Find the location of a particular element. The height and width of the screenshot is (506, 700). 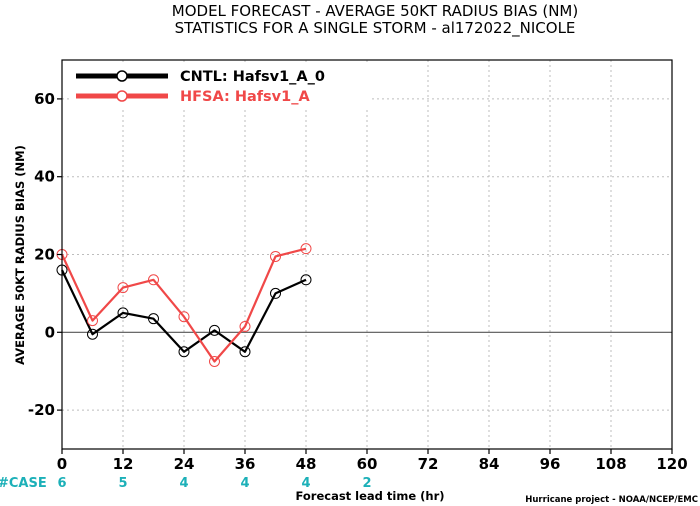

x-axis-label: Forecast lead time (hr) is located at coordinates (369, 496).